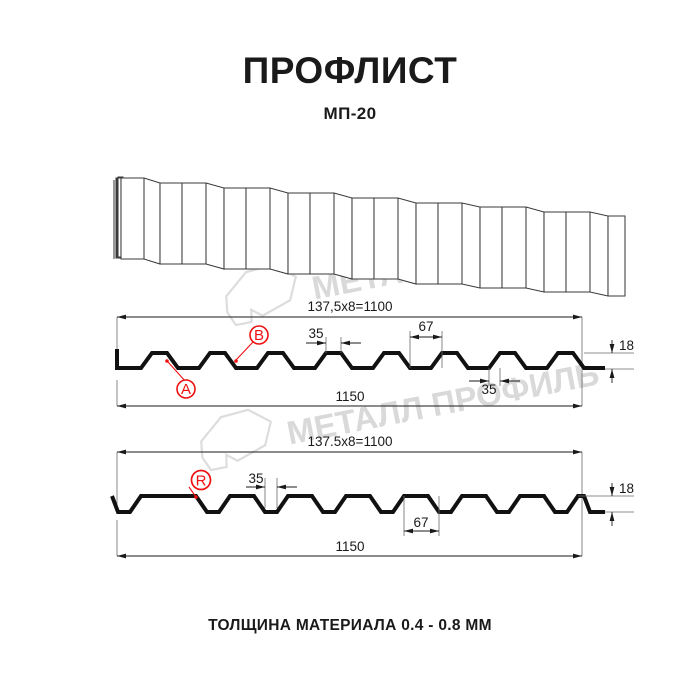 Image resolution: width=700 pixels, height=700 pixels. I want to click on sheet-edge-fold, so click(118, 218).